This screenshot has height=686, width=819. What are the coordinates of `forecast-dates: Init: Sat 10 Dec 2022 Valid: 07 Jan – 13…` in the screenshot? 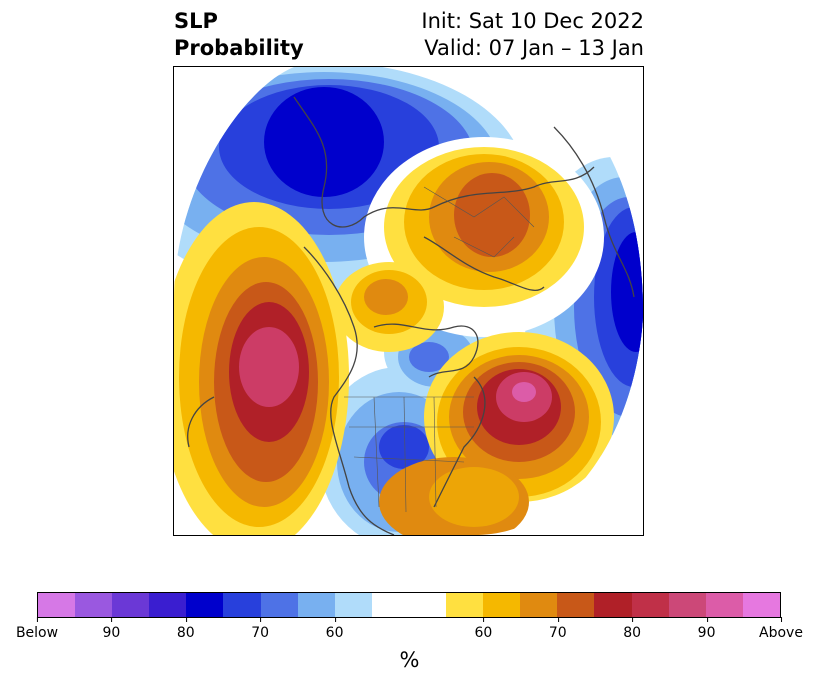 It's located at (532, 35).